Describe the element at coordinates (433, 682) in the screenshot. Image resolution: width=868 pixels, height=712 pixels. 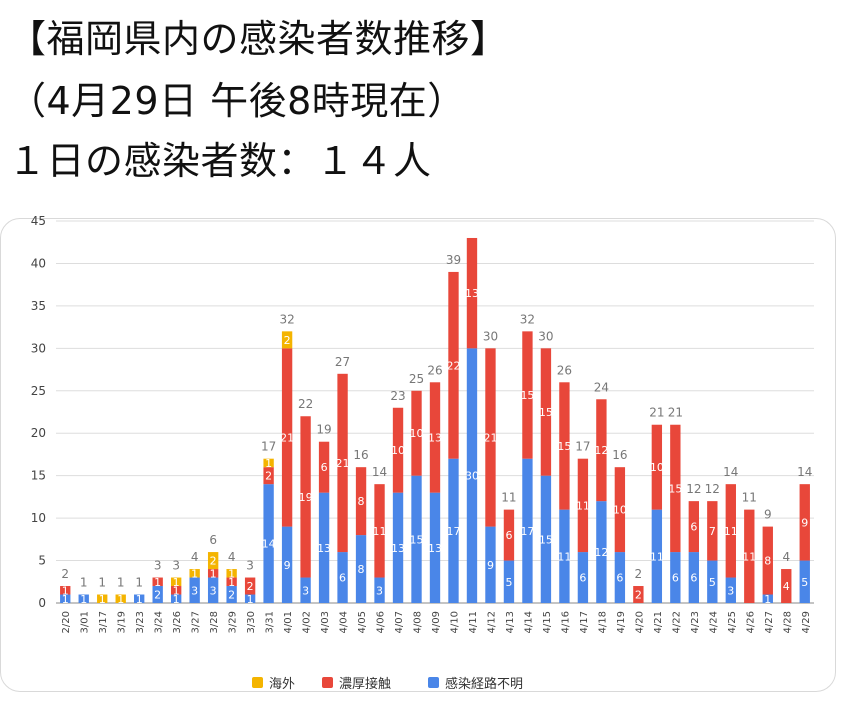
I see `legend-swatch-unknown` at that location.